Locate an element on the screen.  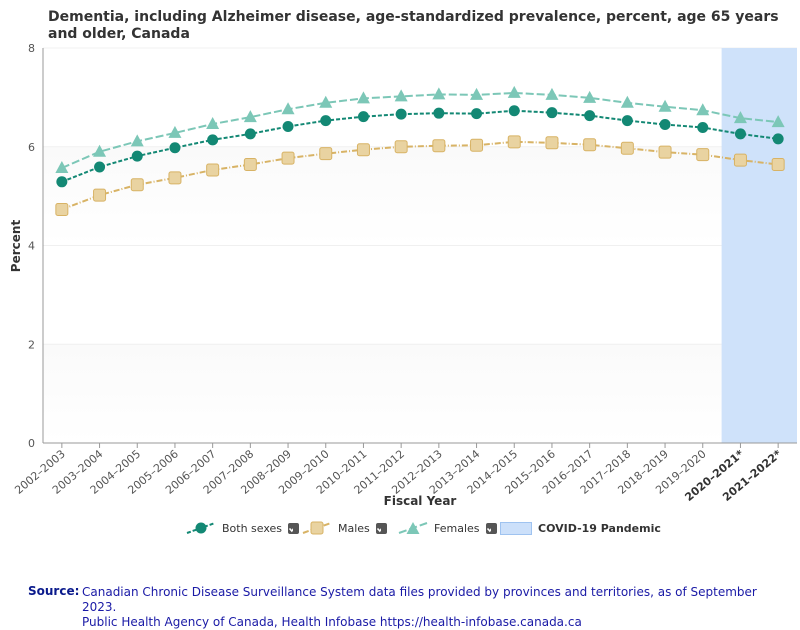
covid-shade is located at coordinates (759, 245).